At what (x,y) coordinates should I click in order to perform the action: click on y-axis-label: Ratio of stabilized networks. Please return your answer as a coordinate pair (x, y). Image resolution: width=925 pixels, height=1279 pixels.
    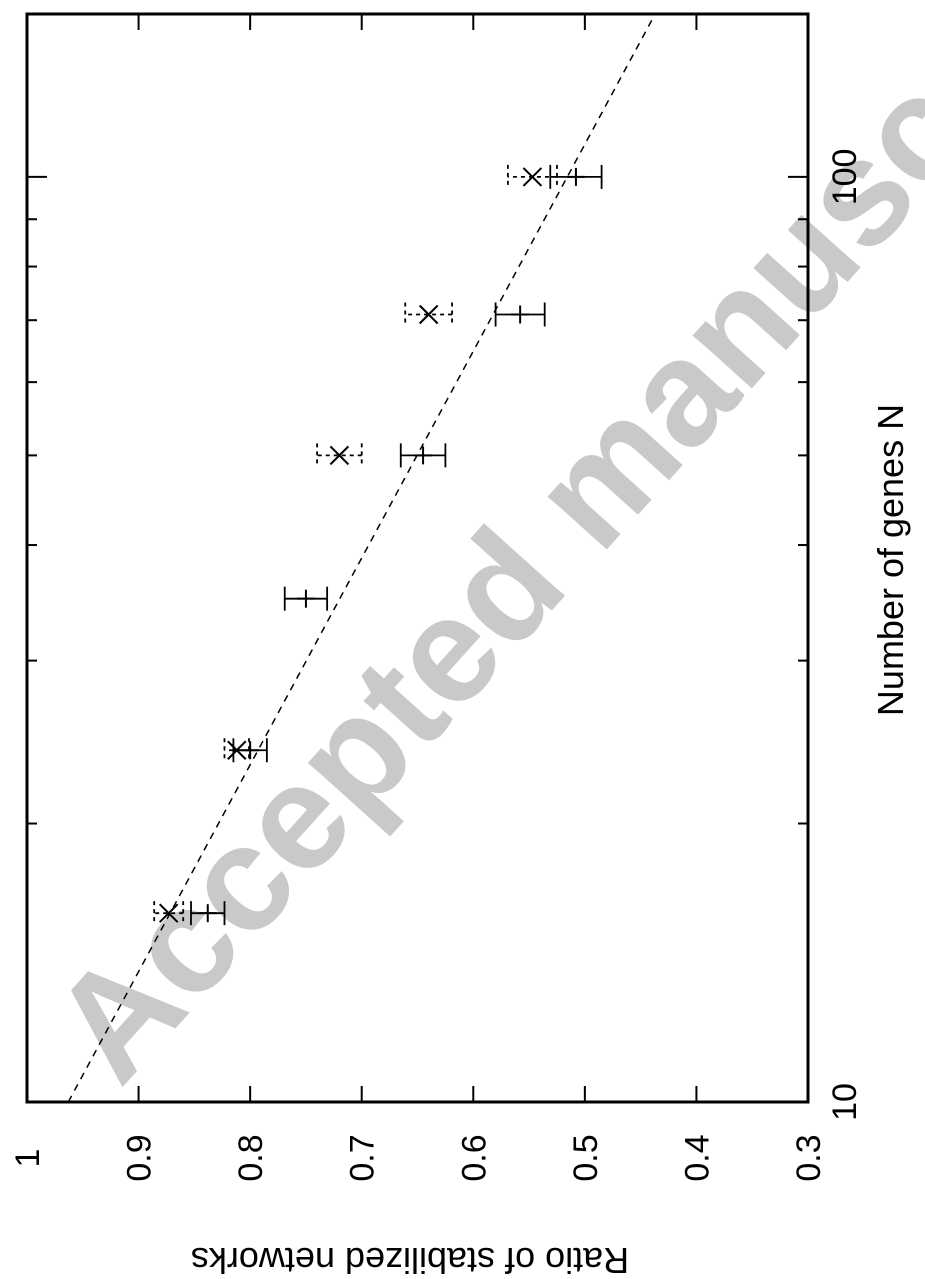
    Looking at the image, I should click on (410, 1259).